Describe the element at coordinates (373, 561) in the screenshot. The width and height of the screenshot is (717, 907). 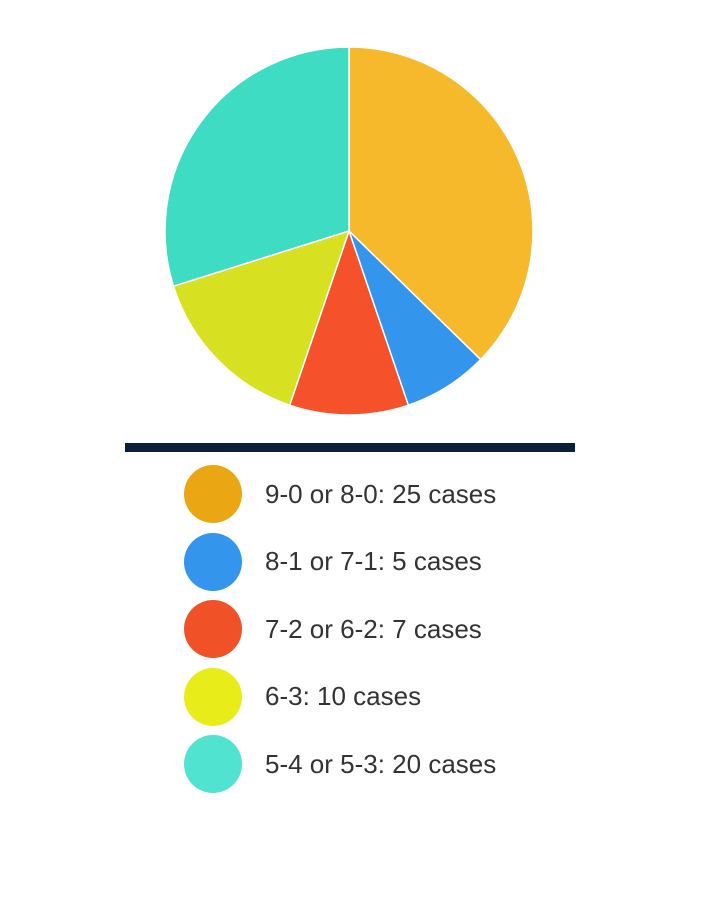
I see `legend-label: 8-1 or 7-1: 5 cases` at that location.